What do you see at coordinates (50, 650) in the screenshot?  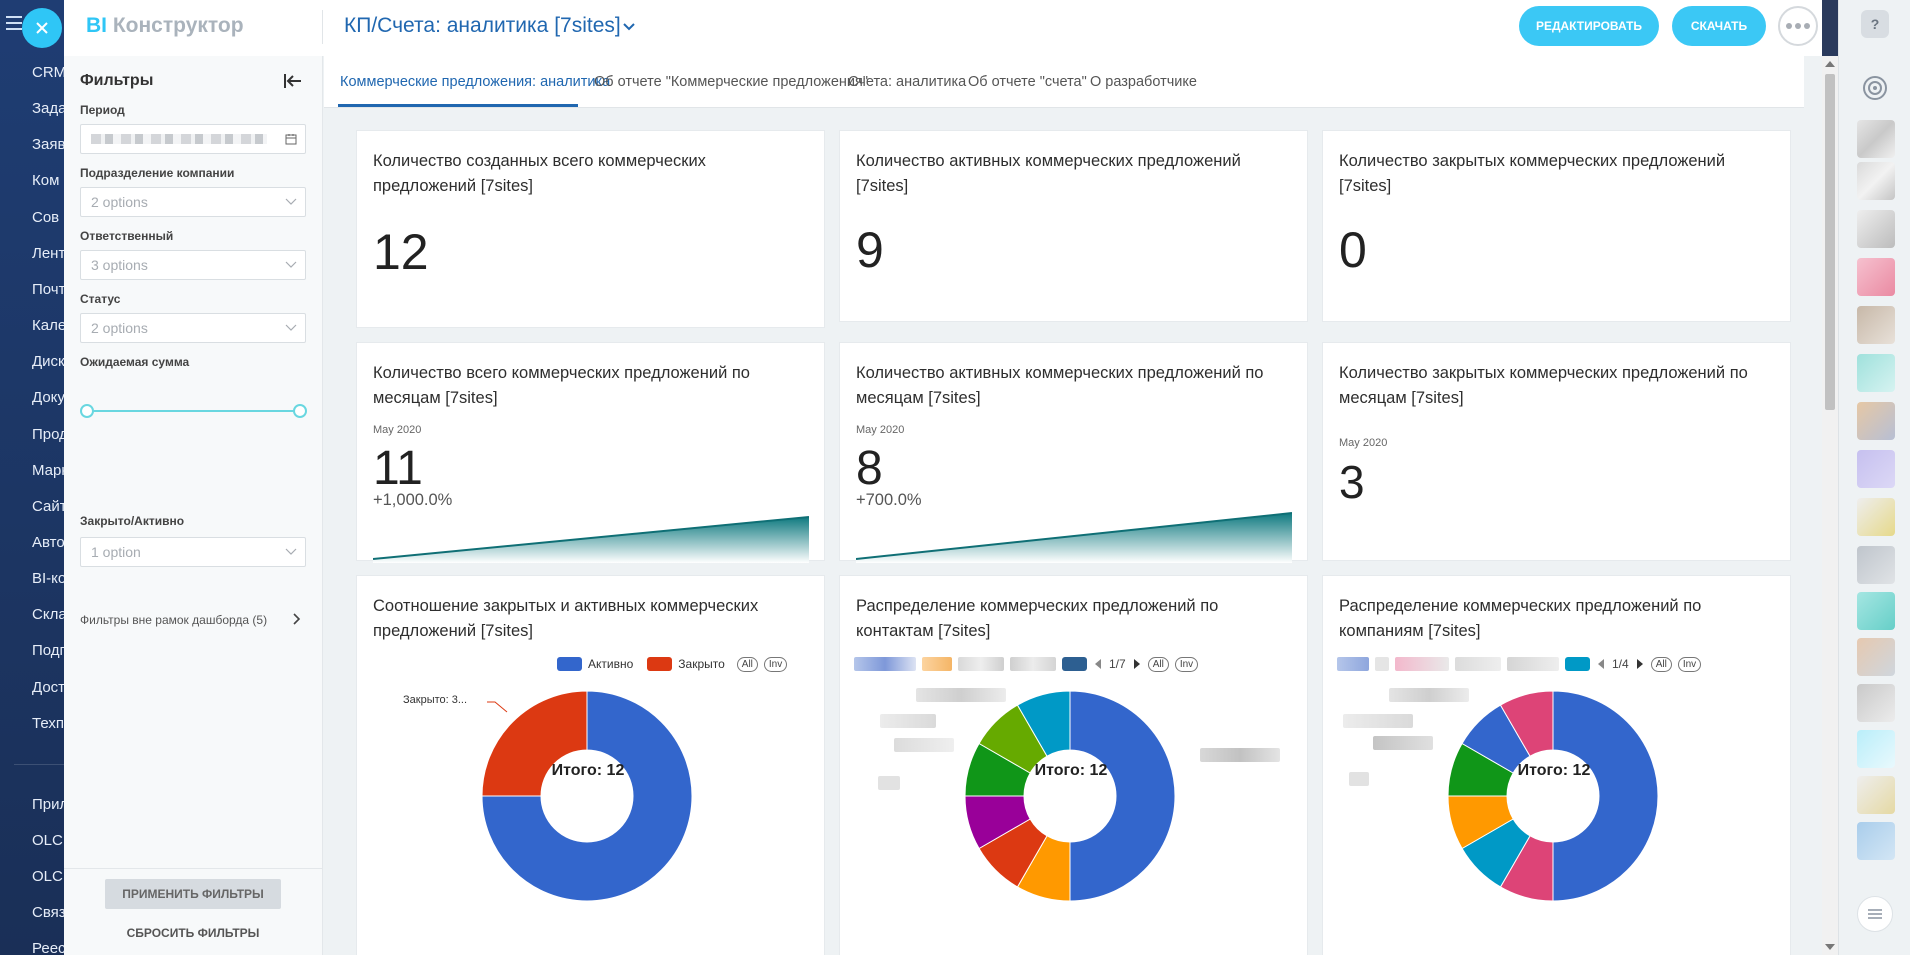 I see `bg-nav-item: Подп` at bounding box center [50, 650].